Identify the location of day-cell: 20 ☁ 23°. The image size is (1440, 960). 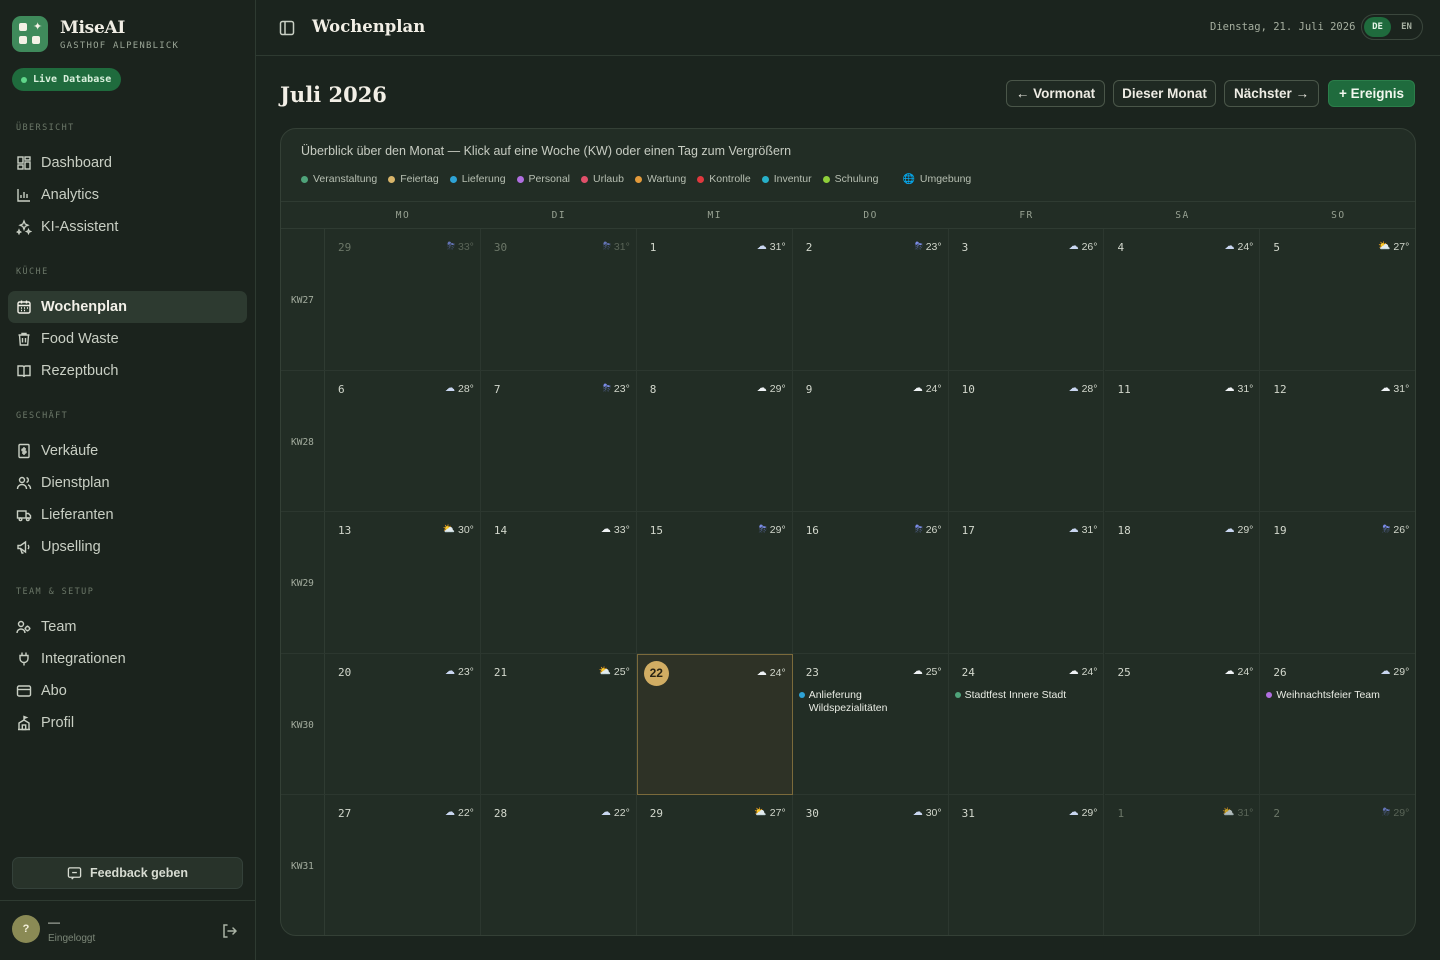
(403, 724).